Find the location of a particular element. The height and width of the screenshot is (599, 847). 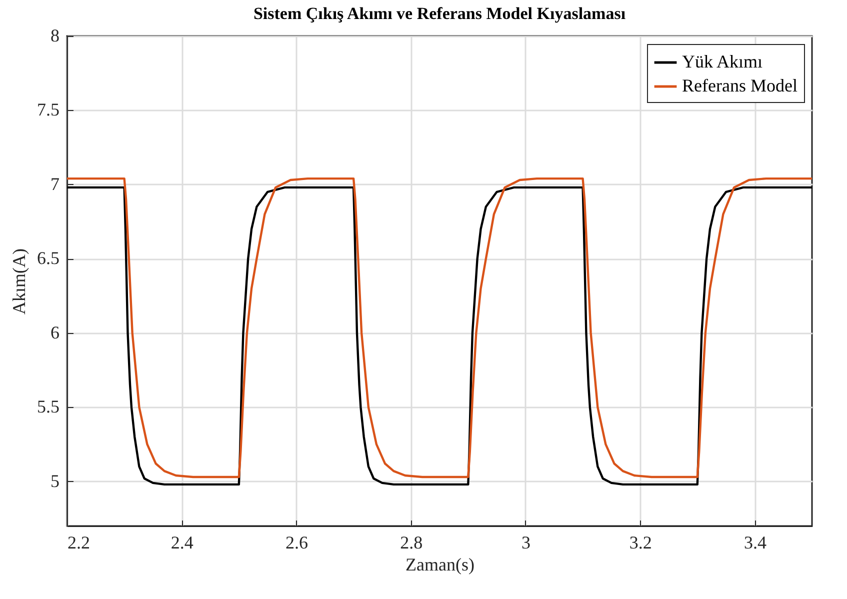

x-tick-label: 2.6 is located at coordinates (296, 542).